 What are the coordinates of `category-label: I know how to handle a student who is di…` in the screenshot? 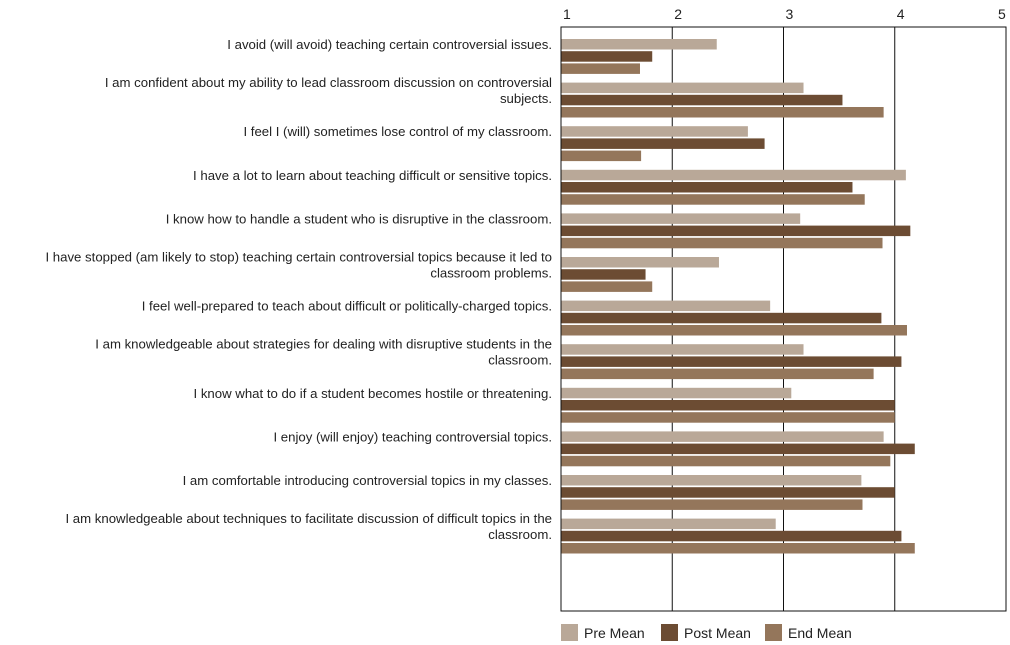 It's located at (359, 218).